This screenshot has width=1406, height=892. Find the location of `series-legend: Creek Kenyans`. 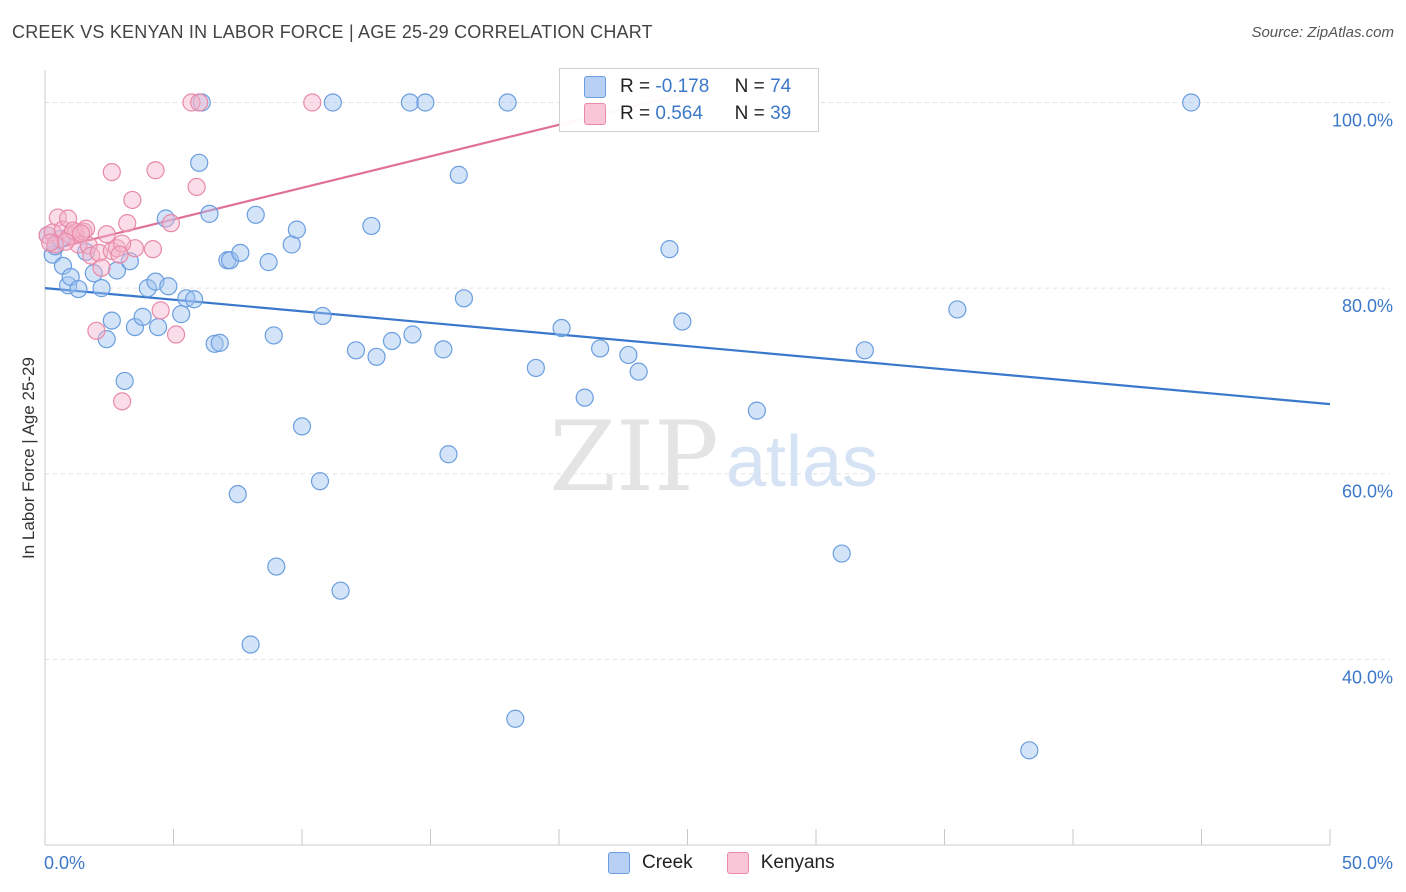

series-legend: Creek Kenyans is located at coordinates (738, 863).